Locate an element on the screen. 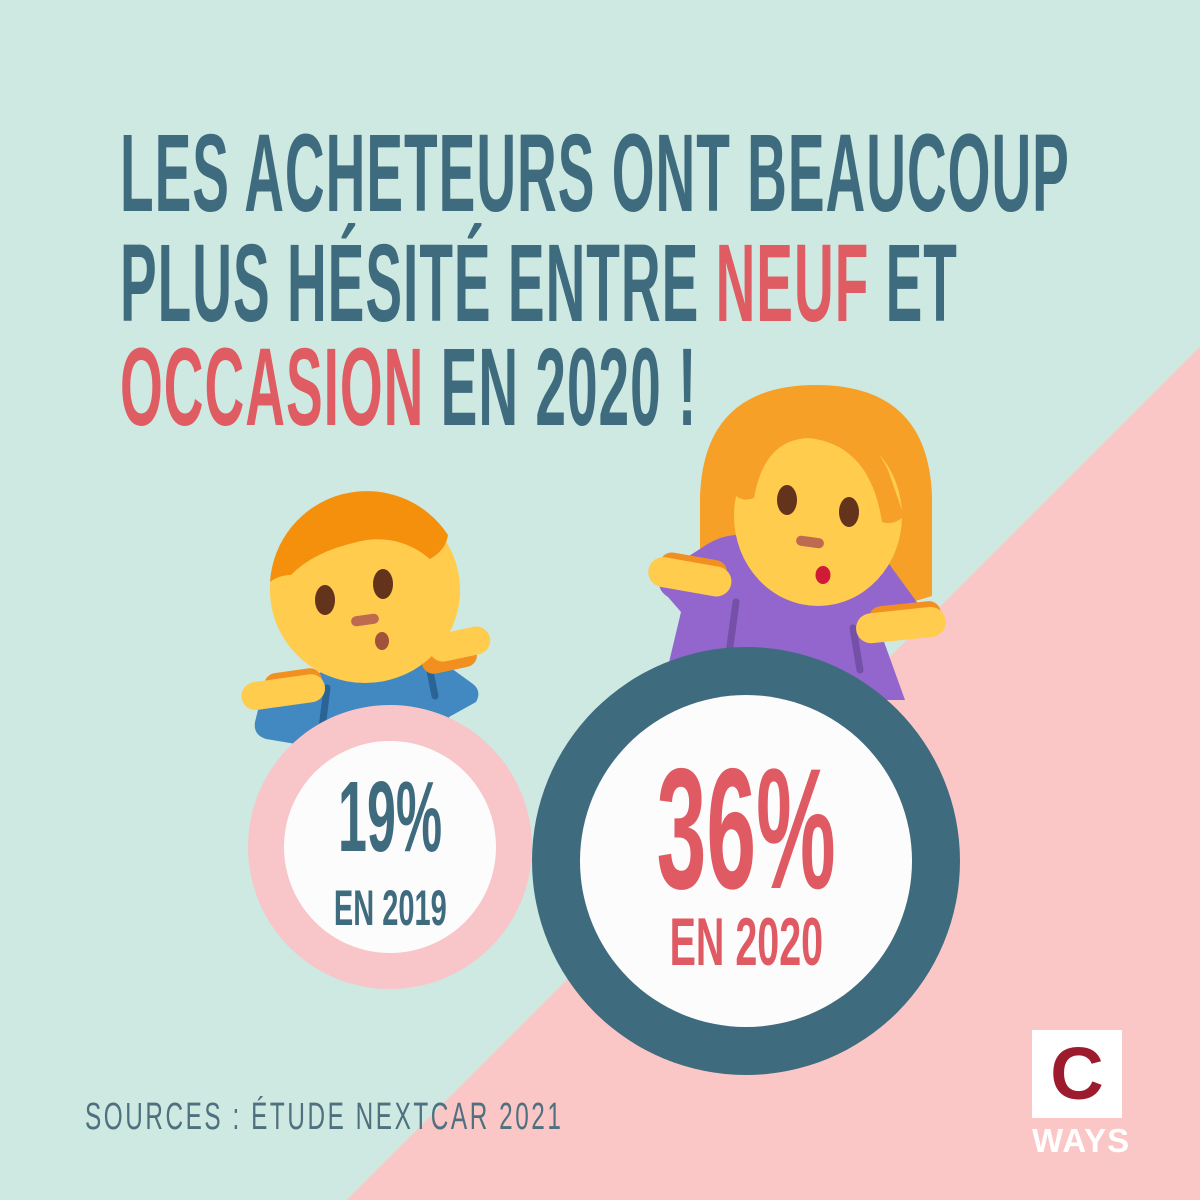 The width and height of the screenshot is (1200, 1200). stat-circle-2020: 36% EN 2020 is located at coordinates (746, 861).